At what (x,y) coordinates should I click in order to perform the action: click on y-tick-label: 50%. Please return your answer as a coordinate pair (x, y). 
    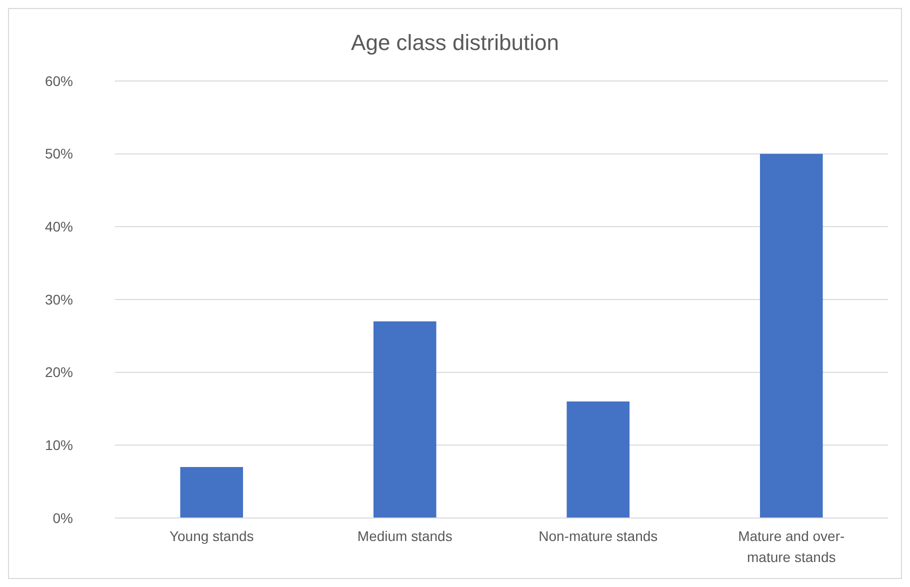
    Looking at the image, I should click on (58, 154).